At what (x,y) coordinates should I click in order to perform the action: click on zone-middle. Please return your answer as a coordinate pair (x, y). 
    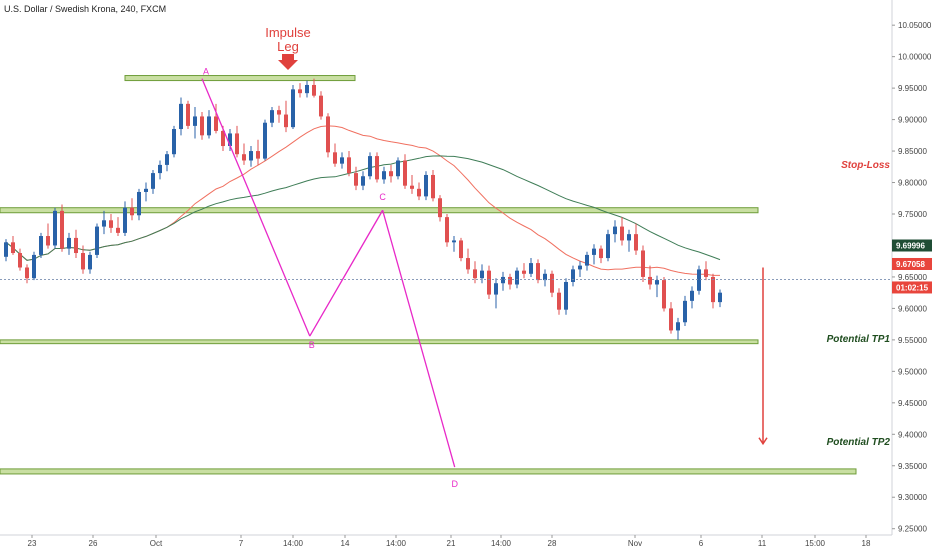
    Looking at the image, I should click on (379, 210).